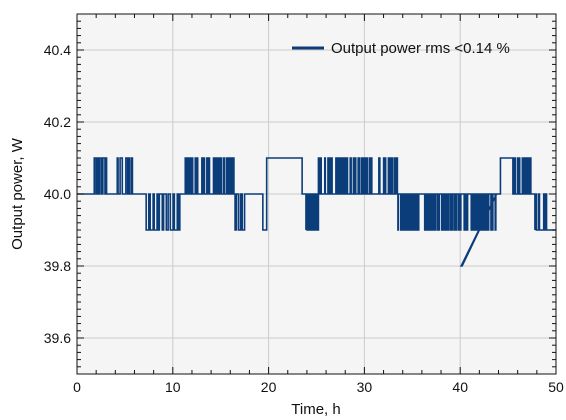 The height and width of the screenshot is (420, 566). What do you see at coordinates (460, 387) in the screenshot?
I see `x-tick-label: 40` at bounding box center [460, 387].